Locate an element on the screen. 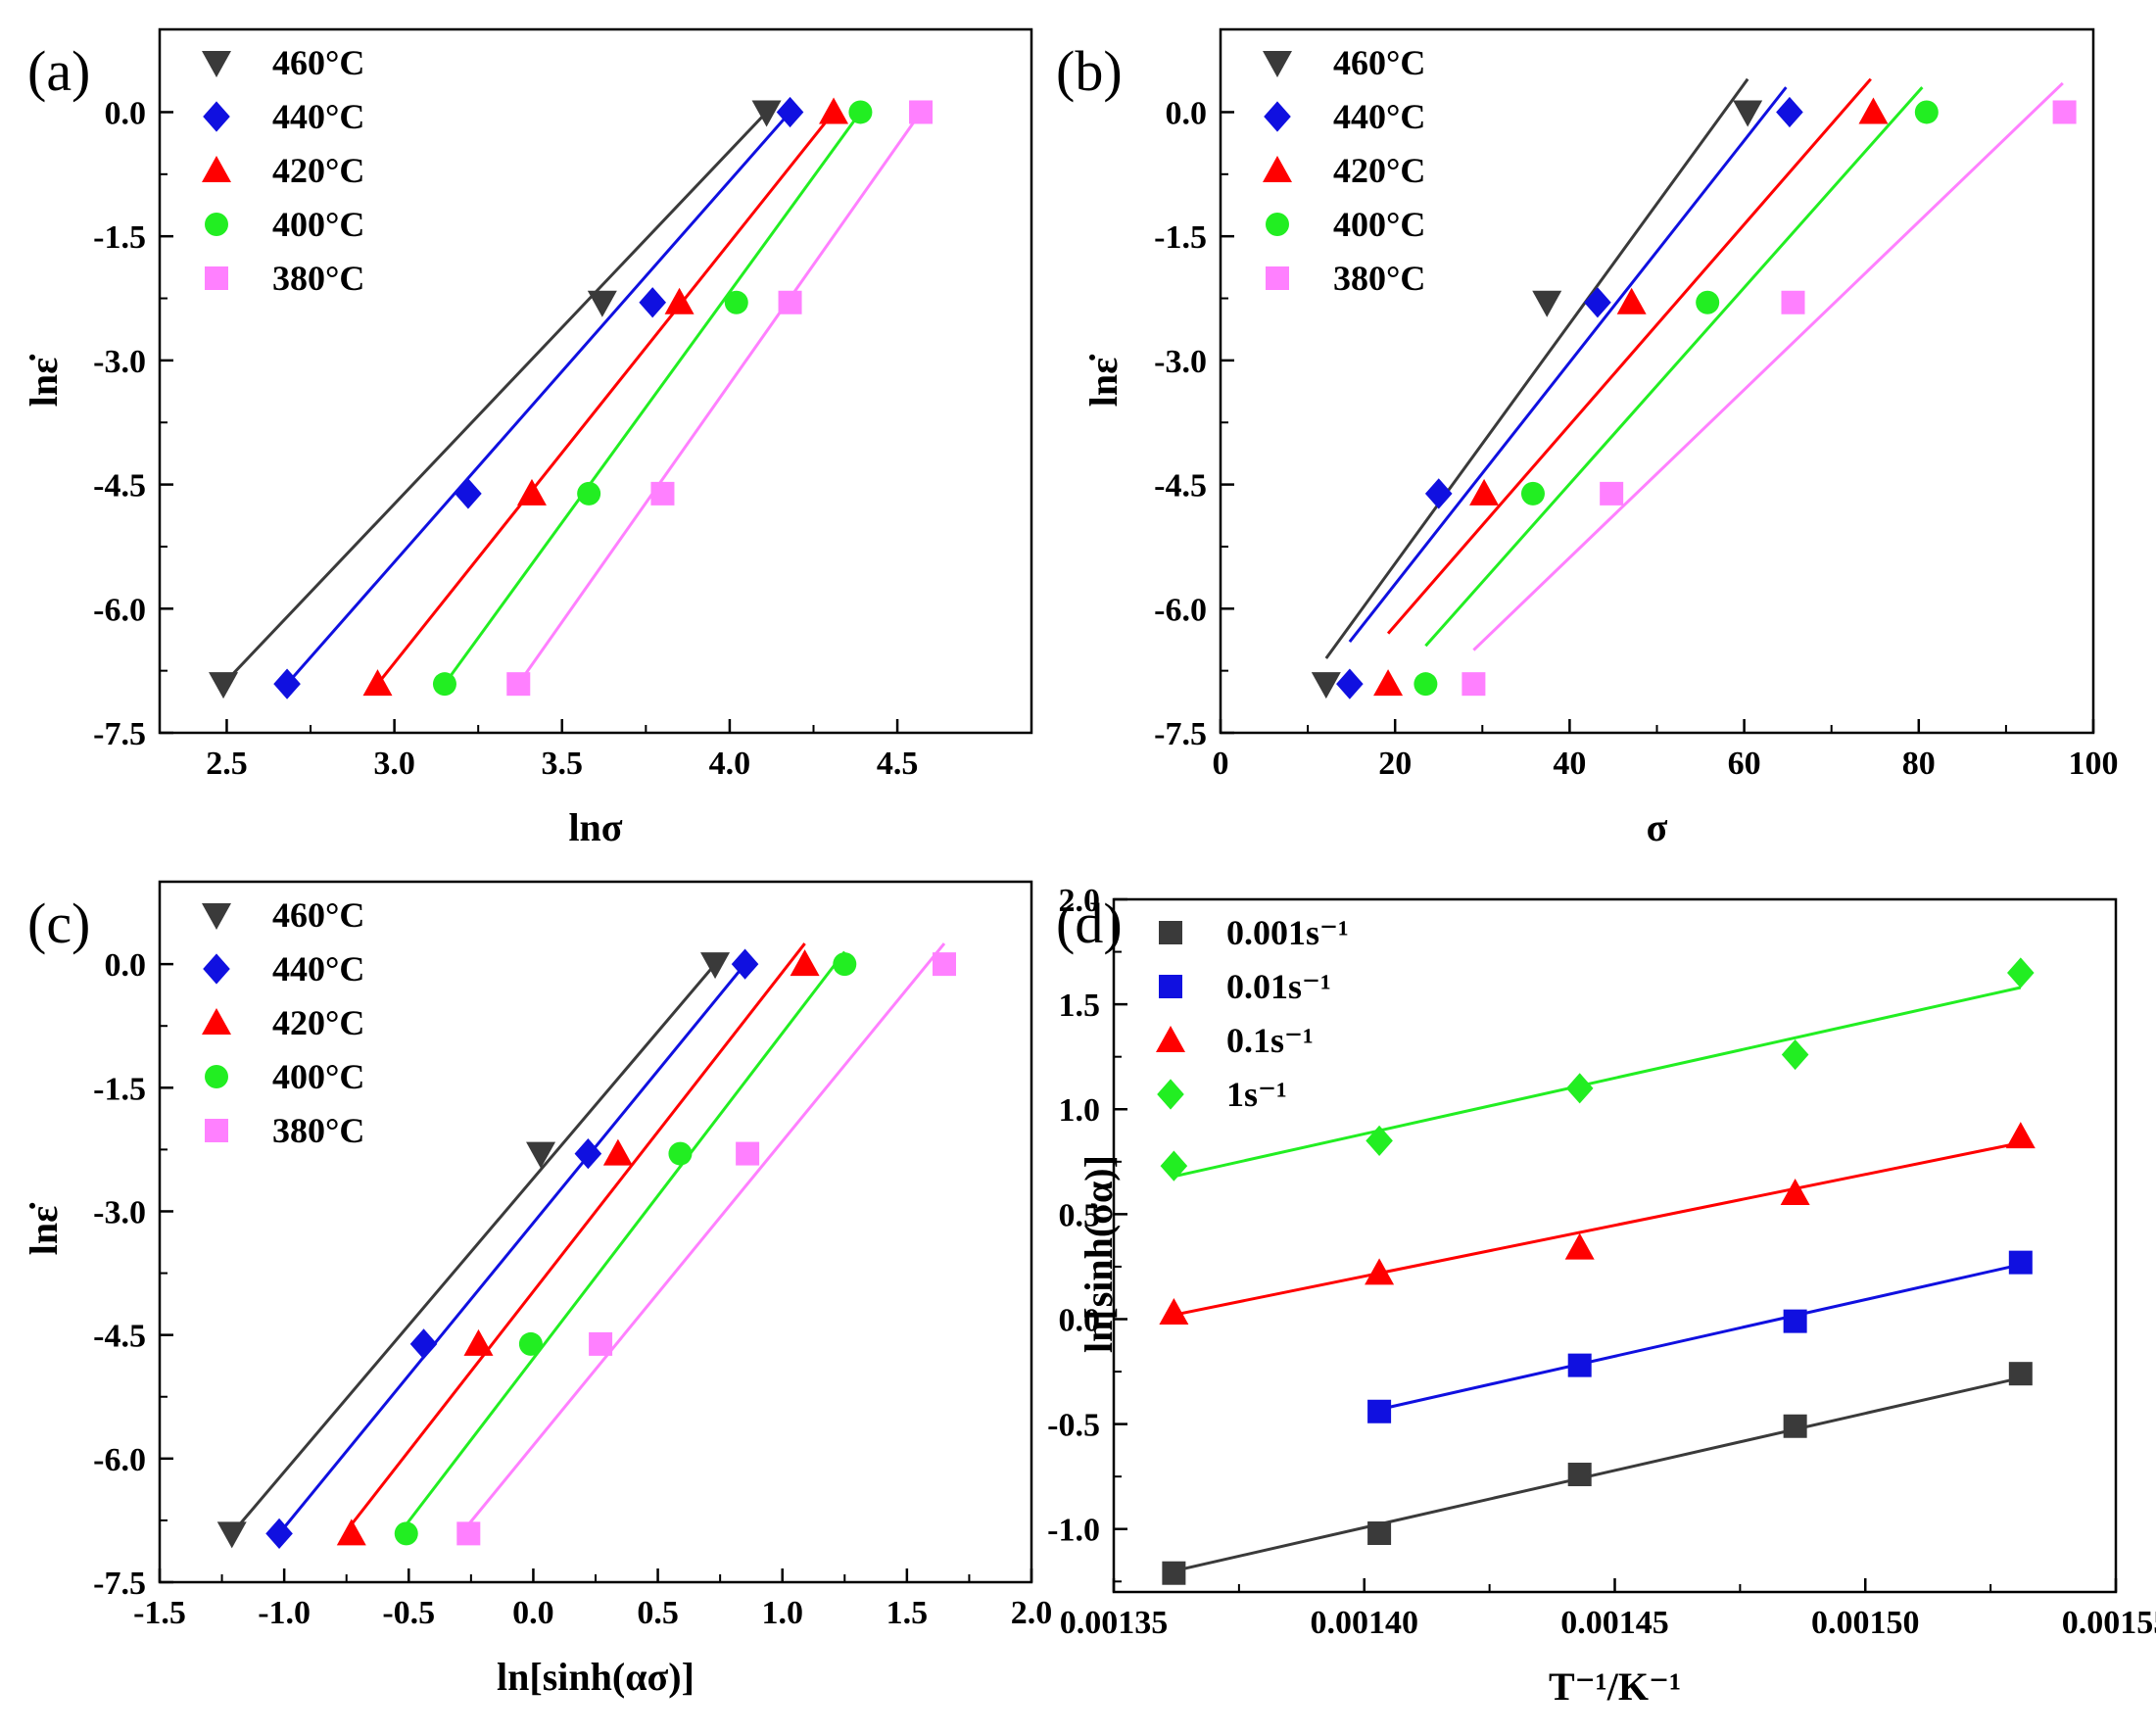 This screenshot has height=1736, width=2156. y-tick-label: -0.5 is located at coordinates (1073, 1426).